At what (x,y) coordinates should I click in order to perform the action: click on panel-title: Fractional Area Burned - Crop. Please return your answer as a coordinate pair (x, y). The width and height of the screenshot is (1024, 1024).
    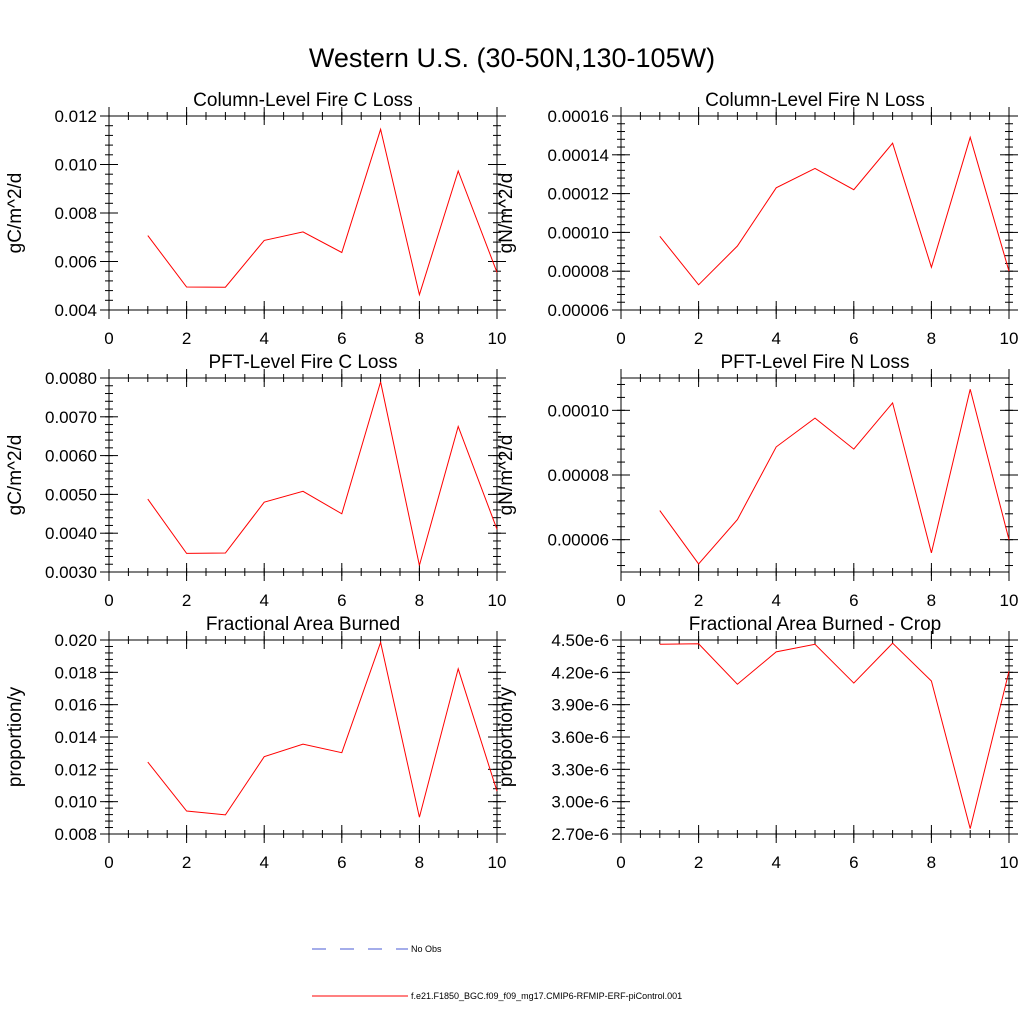
    Looking at the image, I should click on (815, 624).